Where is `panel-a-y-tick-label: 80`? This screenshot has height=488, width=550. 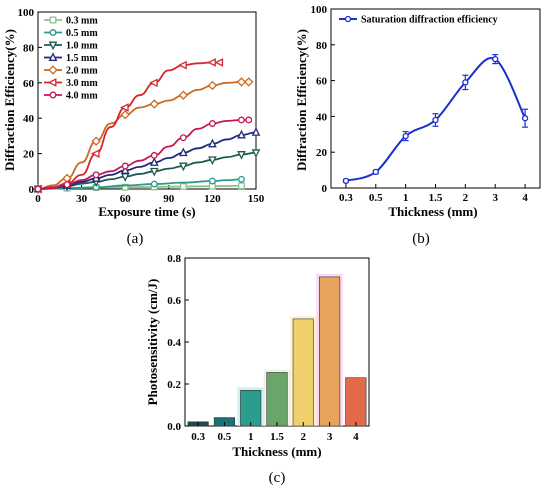 panel-a-y-tick-label: 80 is located at coordinates (29, 48).